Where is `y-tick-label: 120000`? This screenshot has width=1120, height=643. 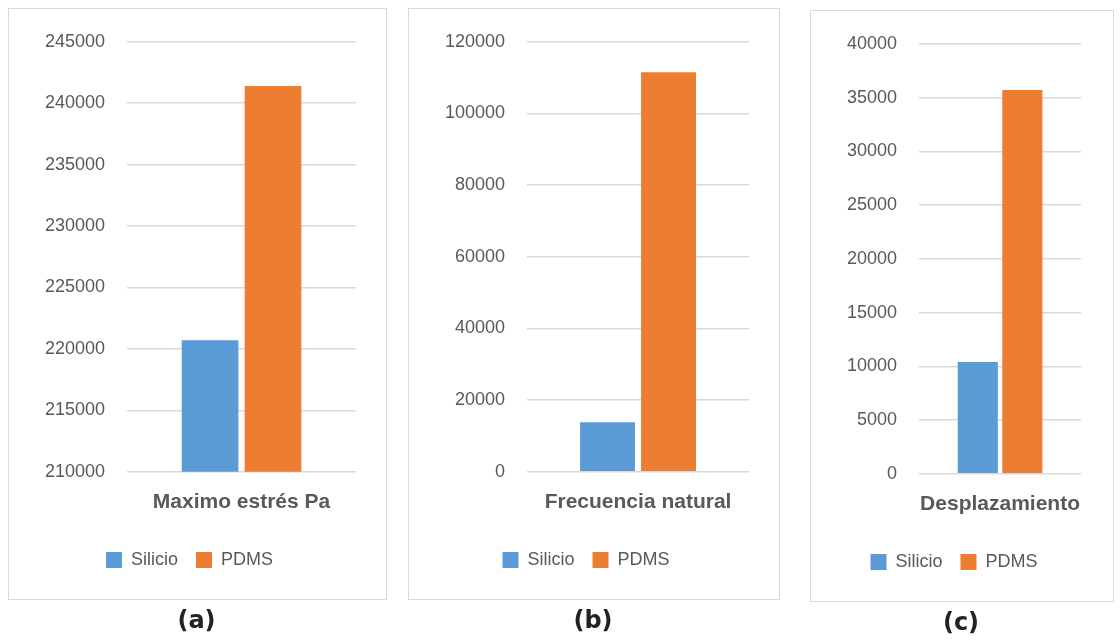
y-tick-label: 120000 is located at coordinates (475, 40).